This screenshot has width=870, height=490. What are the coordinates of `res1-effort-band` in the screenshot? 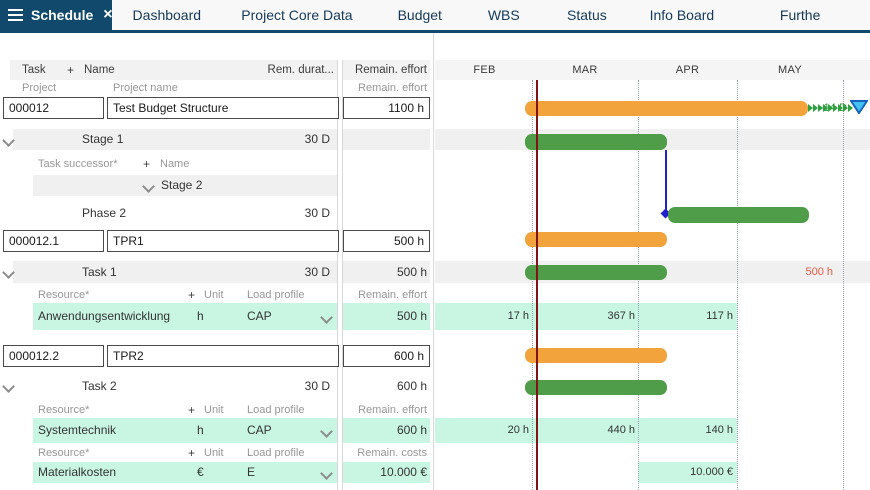 It's located at (386, 316).